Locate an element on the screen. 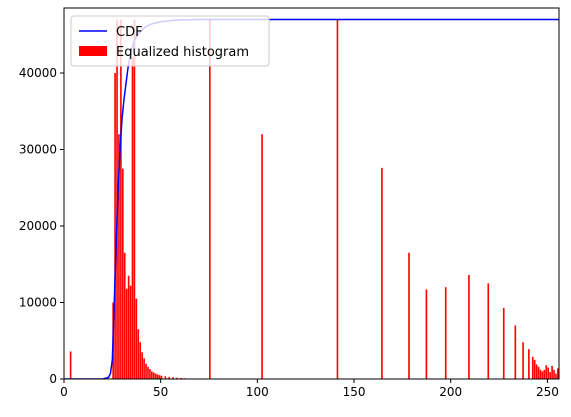 The image size is (571, 417). legend-cdf-label: CDF is located at coordinates (129, 32).